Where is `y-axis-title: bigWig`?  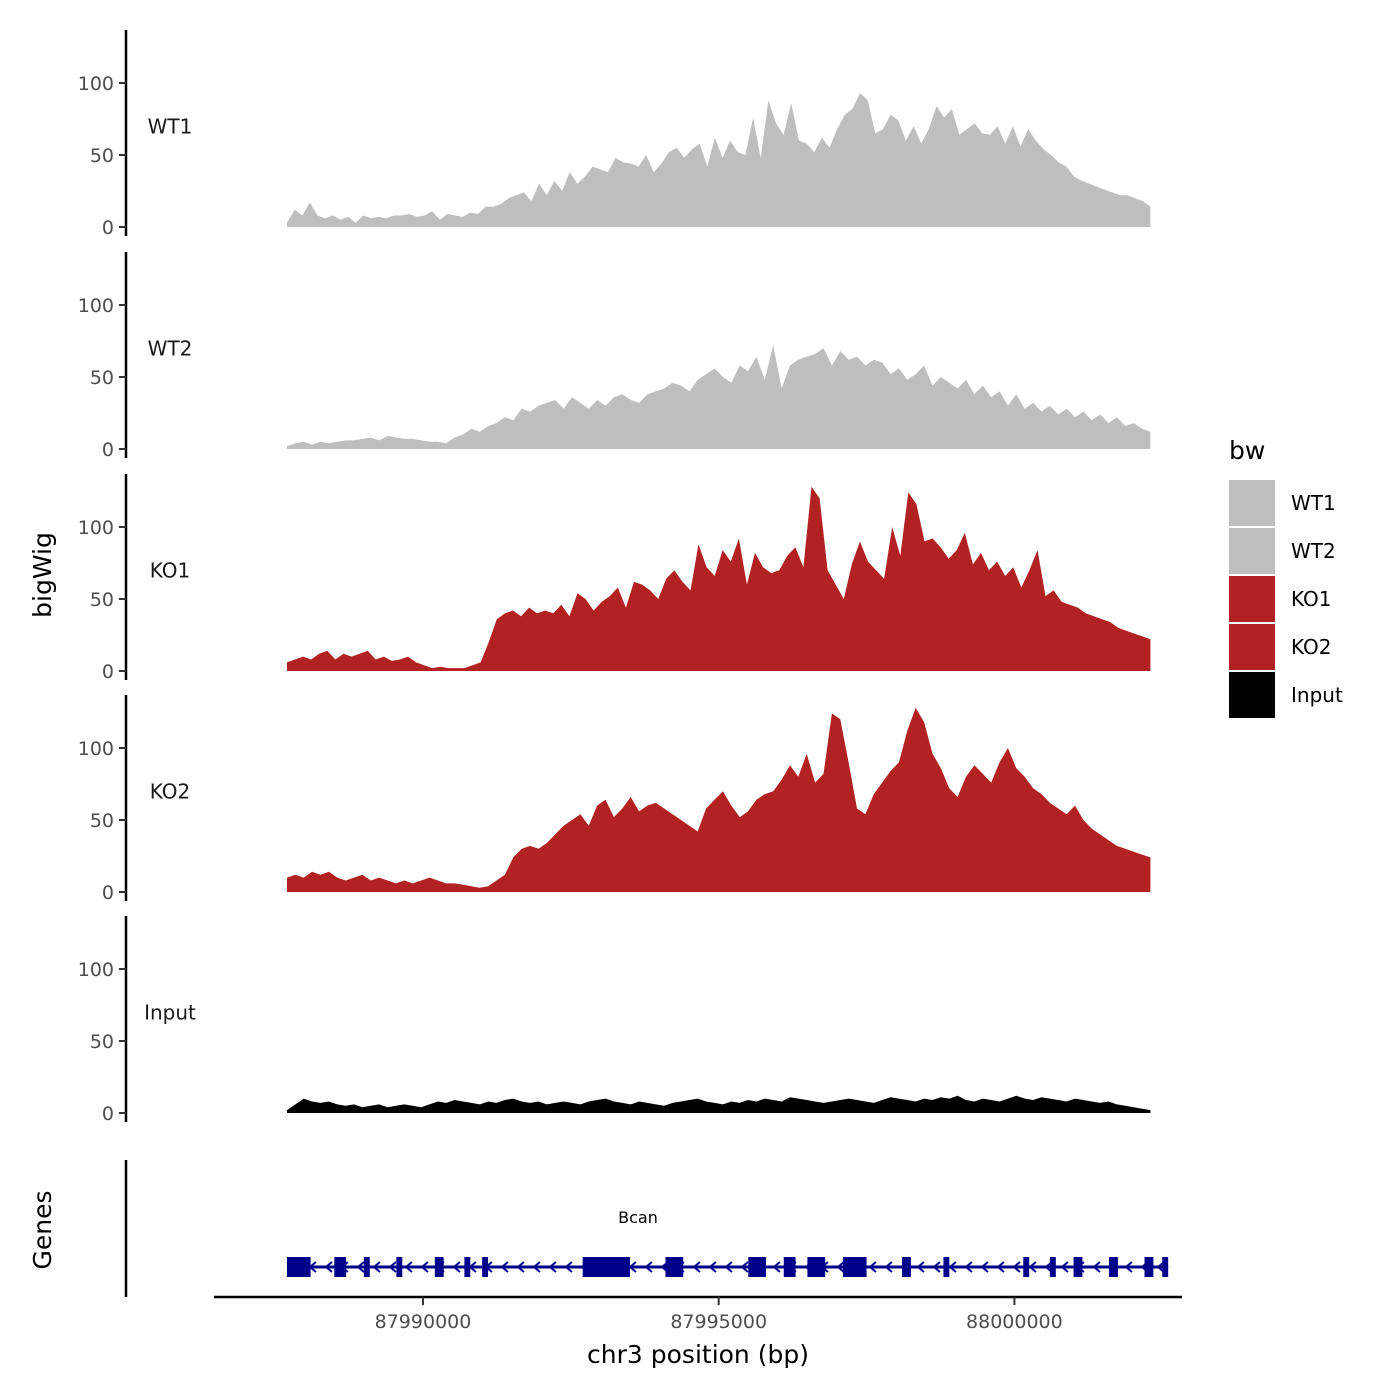 y-axis-title: bigWig is located at coordinates (42, 575).